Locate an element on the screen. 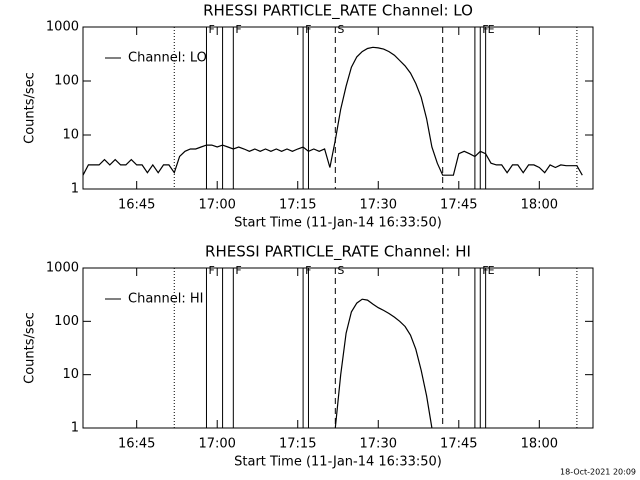 The width and height of the screenshot is (640, 480). chart-title: RHESSI PARTICLE_RATE Channel: LO is located at coordinates (338, 11).